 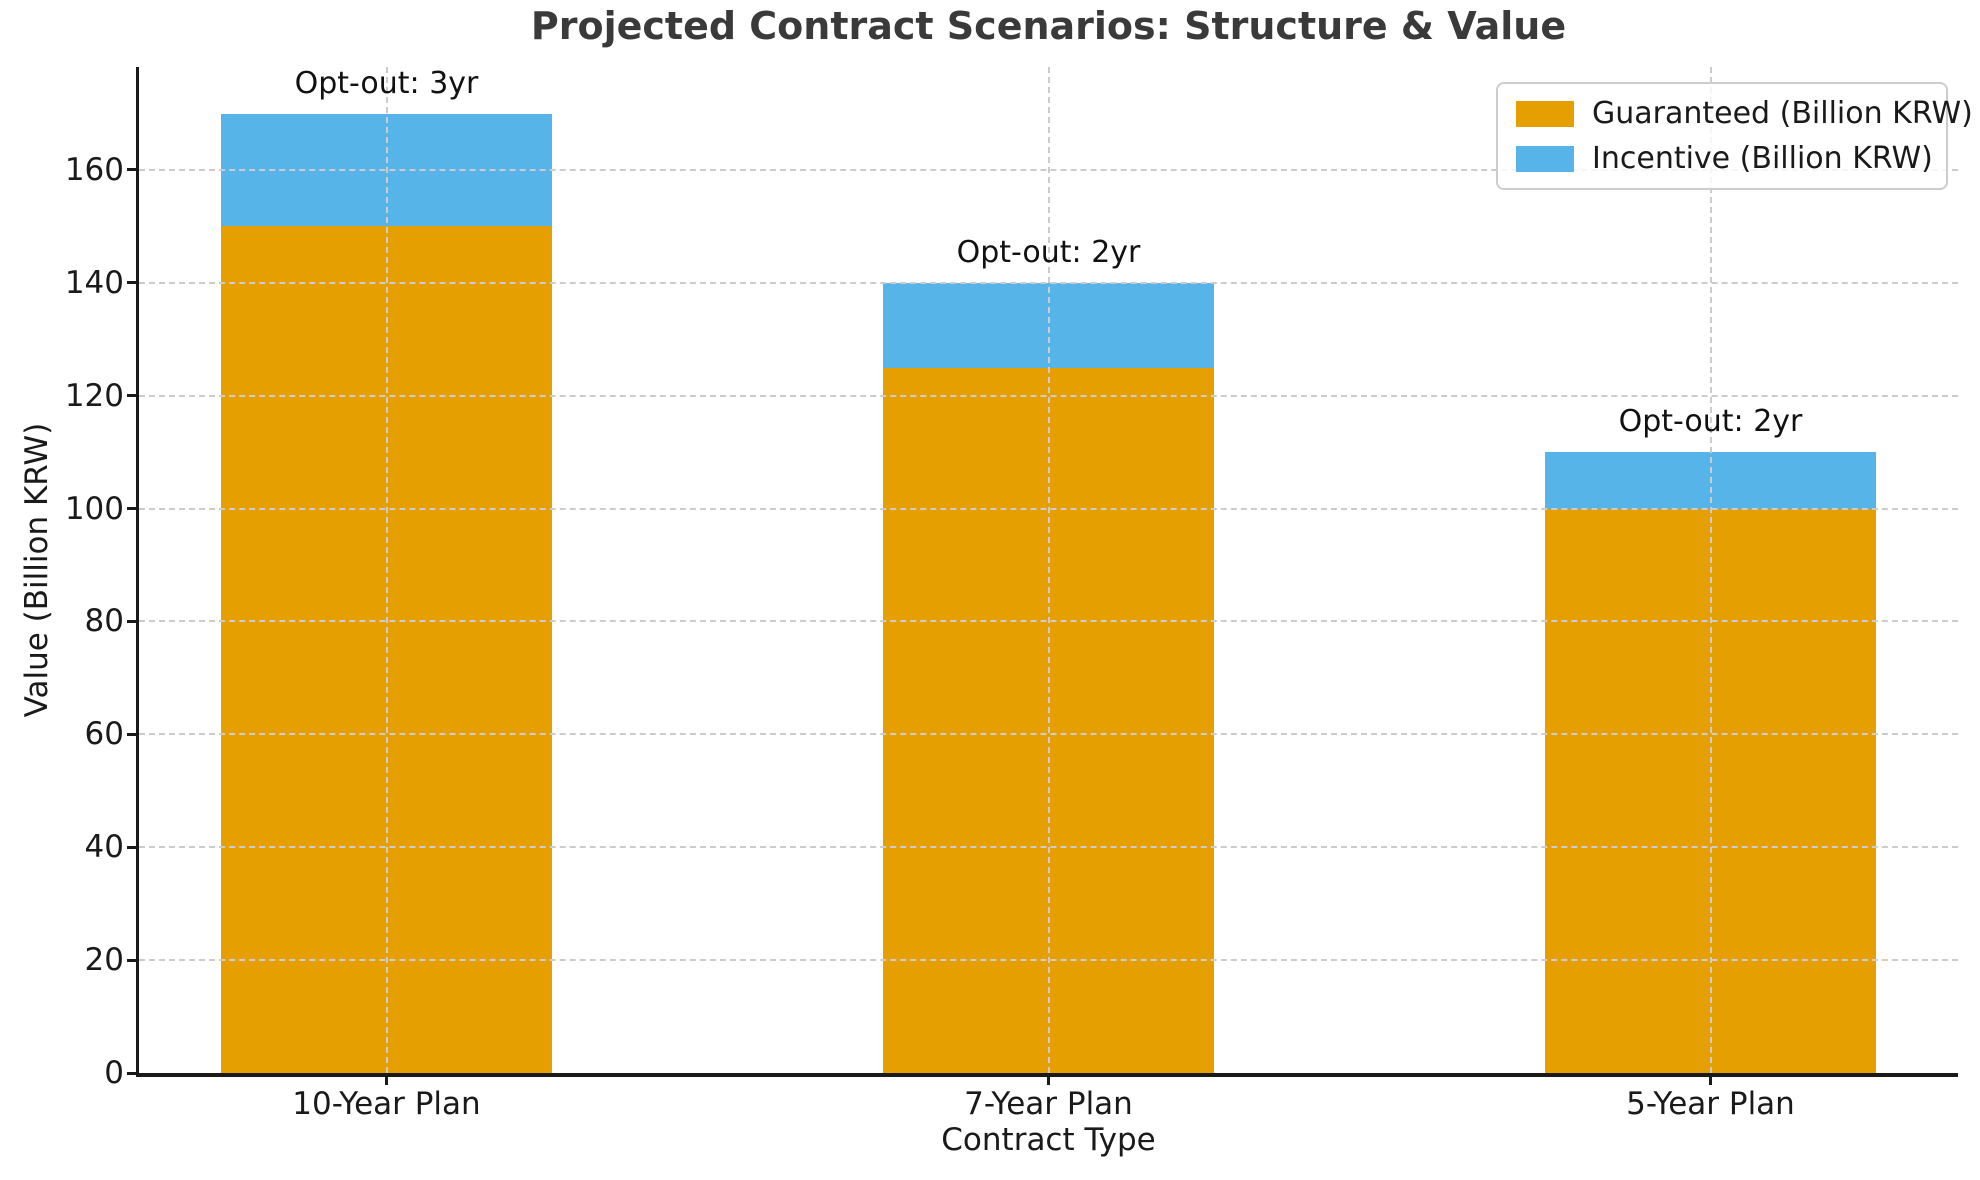 What do you see at coordinates (137, 571) in the screenshot?
I see `y-axis-spine` at bounding box center [137, 571].